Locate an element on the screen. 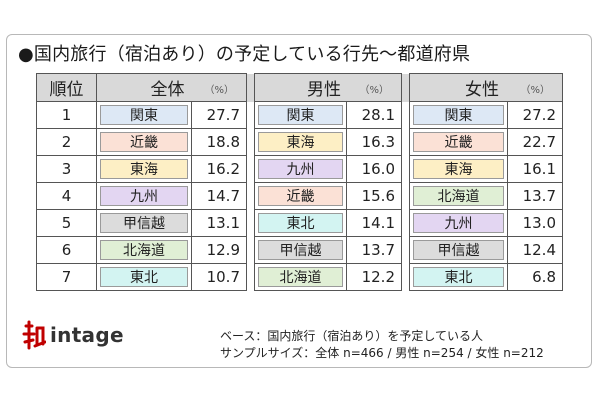 Image resolution: width=600 pixels, height=400 pixels. value-cell: 14.1 is located at coordinates (374, 223).